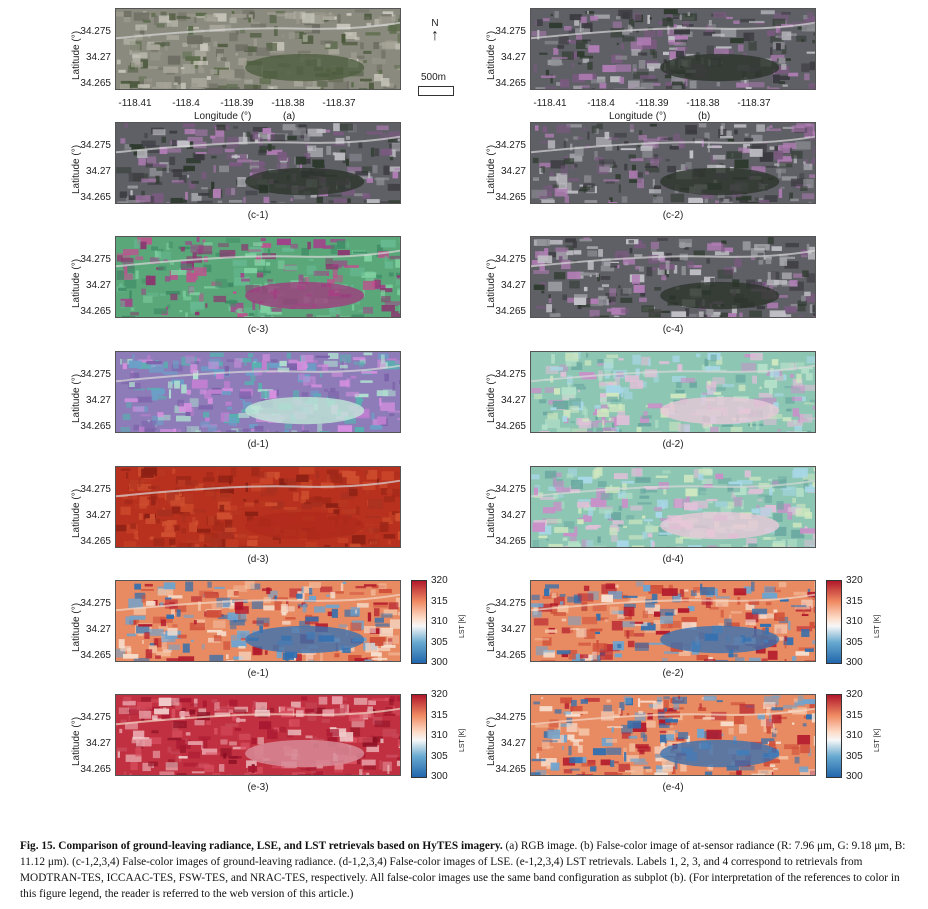 The width and height of the screenshot is (928, 909). Describe the element at coordinates (258, 559) in the screenshot. I see `panel-label: (d-3)` at that location.